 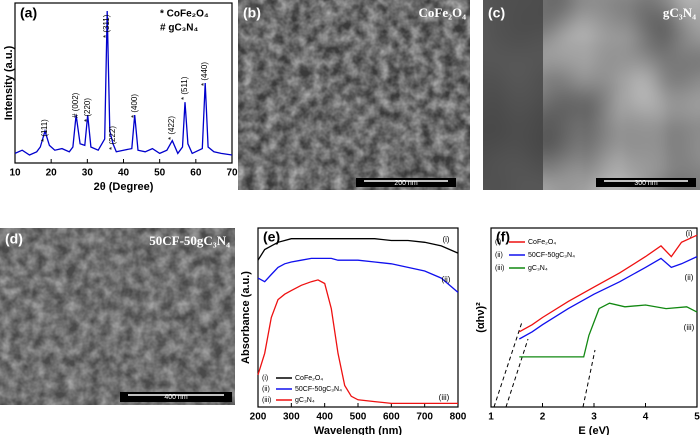 What do you see at coordinates (88, 173) in the screenshot?
I see `x-tick-label: 30` at bounding box center [88, 173].